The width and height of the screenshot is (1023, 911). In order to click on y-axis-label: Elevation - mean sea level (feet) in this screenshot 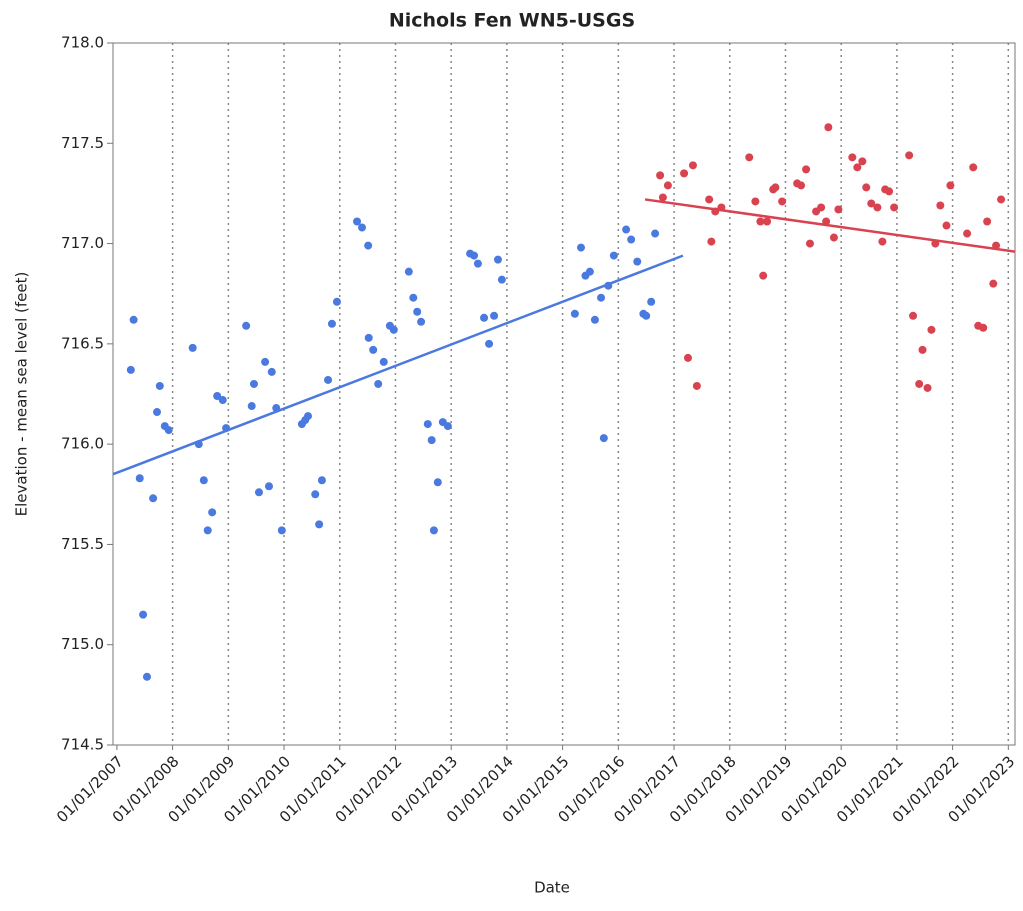, I will do `click(22, 394)`.